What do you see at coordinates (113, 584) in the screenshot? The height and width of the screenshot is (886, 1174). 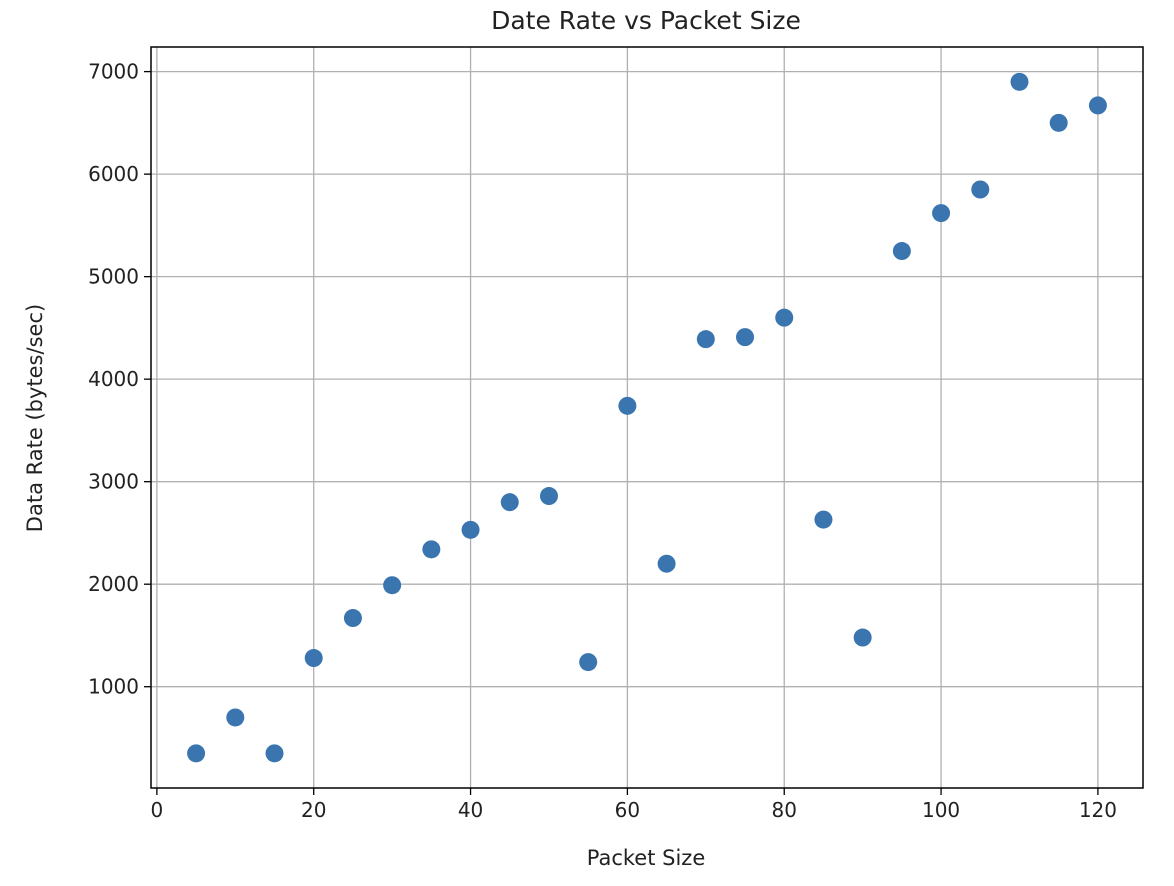 I see `y-tick-label: 2000` at bounding box center [113, 584].